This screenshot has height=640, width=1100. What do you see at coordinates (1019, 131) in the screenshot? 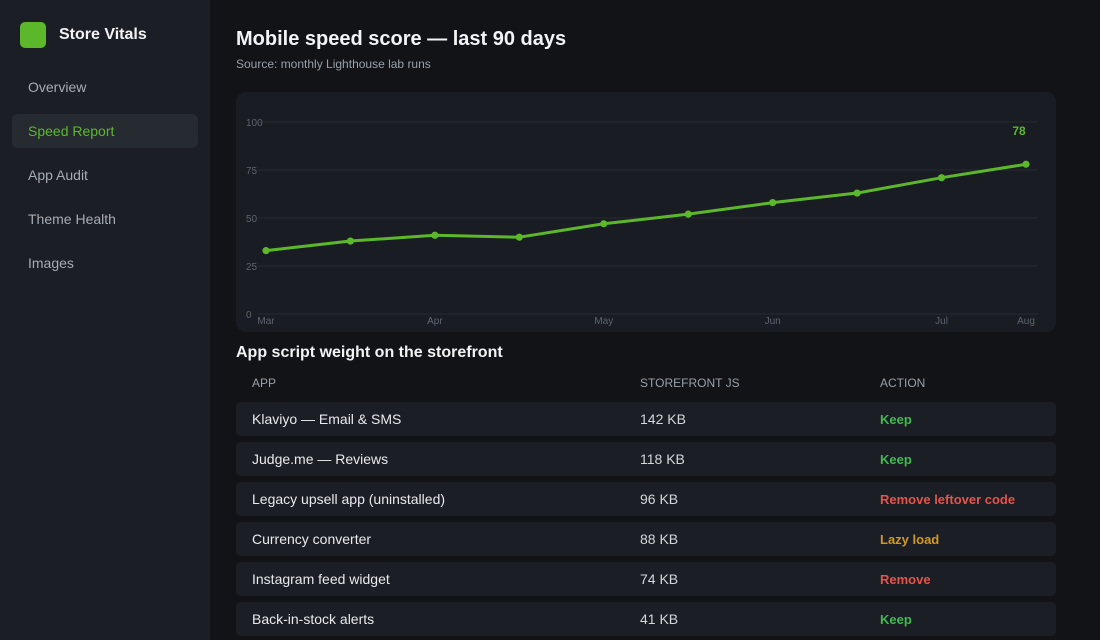
I see `last-value-label: 78` at bounding box center [1019, 131].